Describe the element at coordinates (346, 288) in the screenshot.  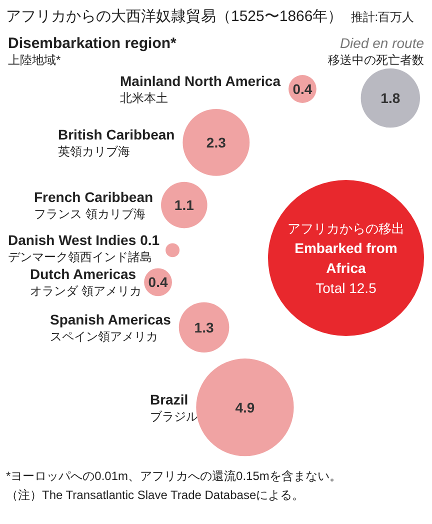
I see `data-label: Total 12.5` at that location.